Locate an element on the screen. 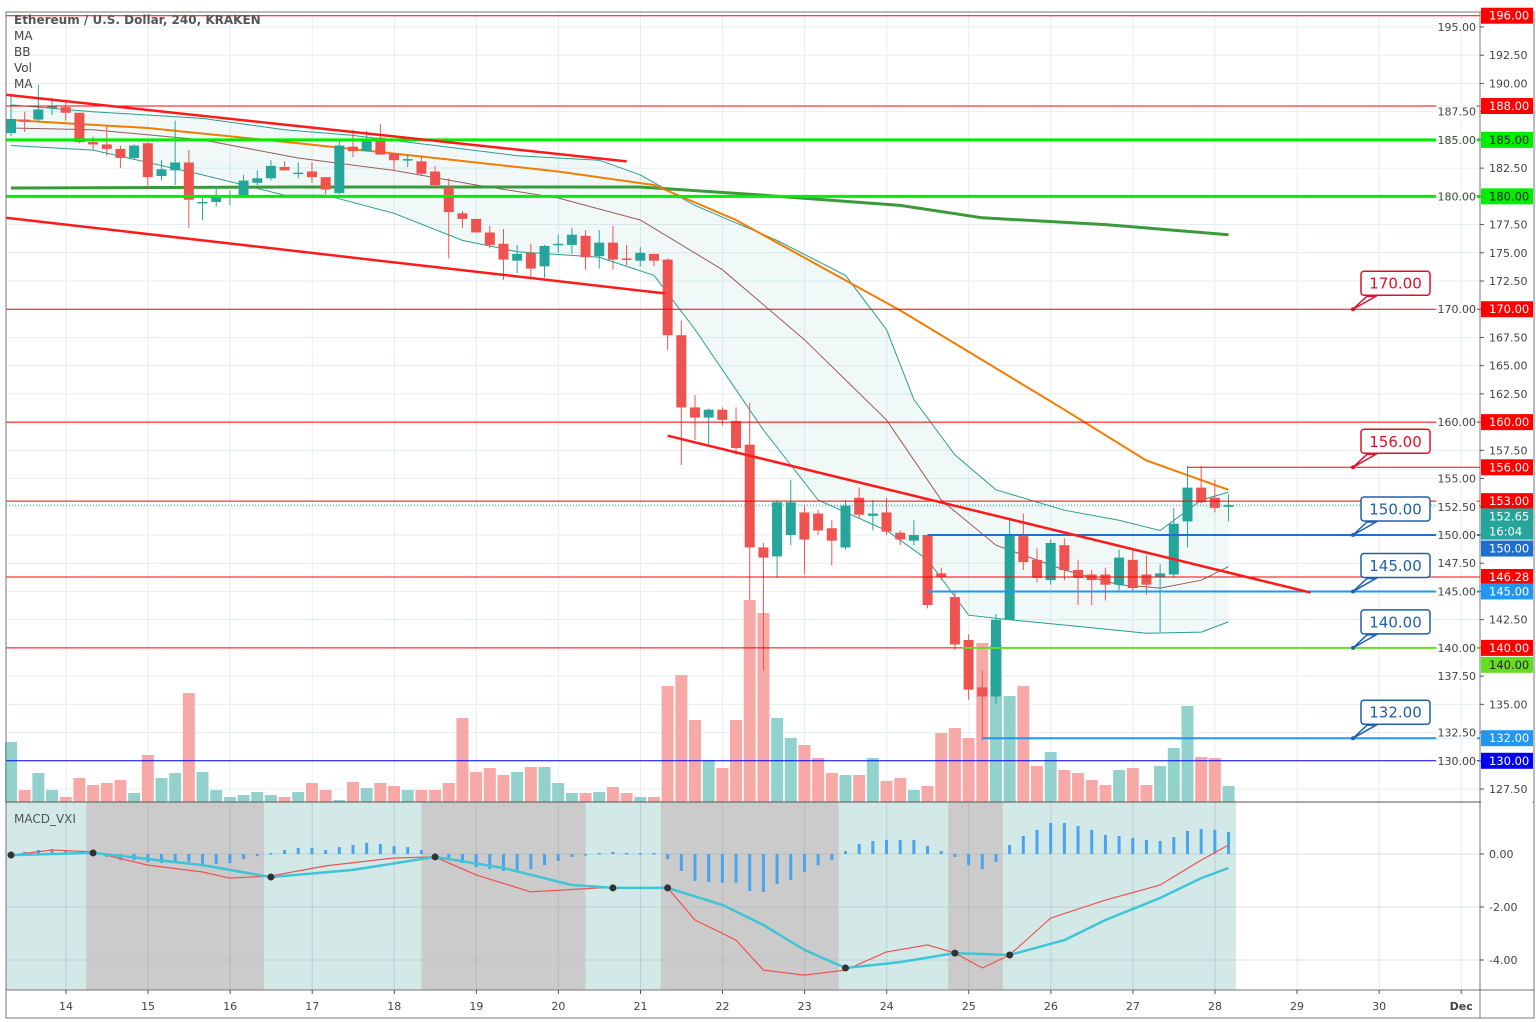 The image size is (1536, 1022). price-callout: 145.00 is located at coordinates (1391, 573).